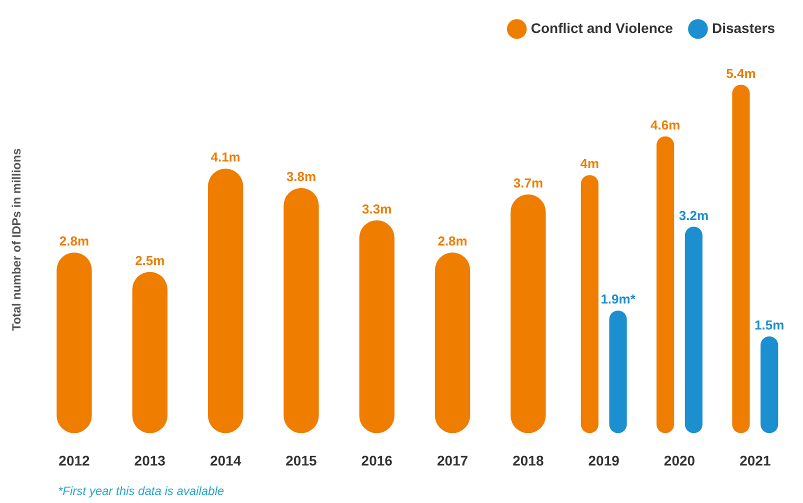  Describe the element at coordinates (755, 460) in the screenshot. I see `x-tick-label: 2021` at that location.